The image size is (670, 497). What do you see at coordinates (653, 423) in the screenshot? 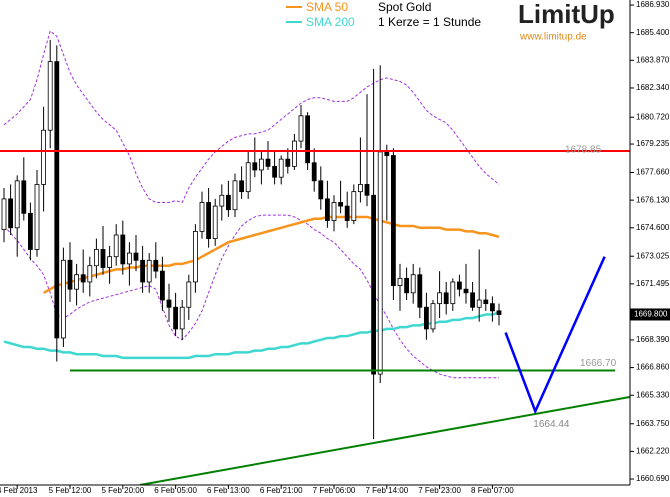
I see `y-tick-label: 1663.750` at bounding box center [653, 423].